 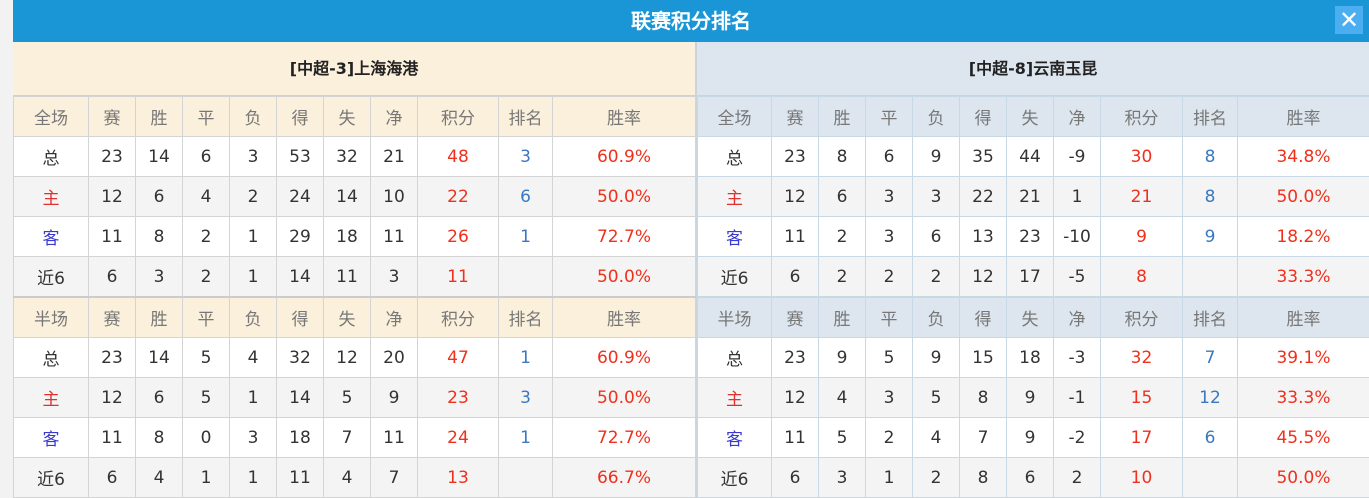 I want to click on cell-won: 2, so click(x=842, y=277).